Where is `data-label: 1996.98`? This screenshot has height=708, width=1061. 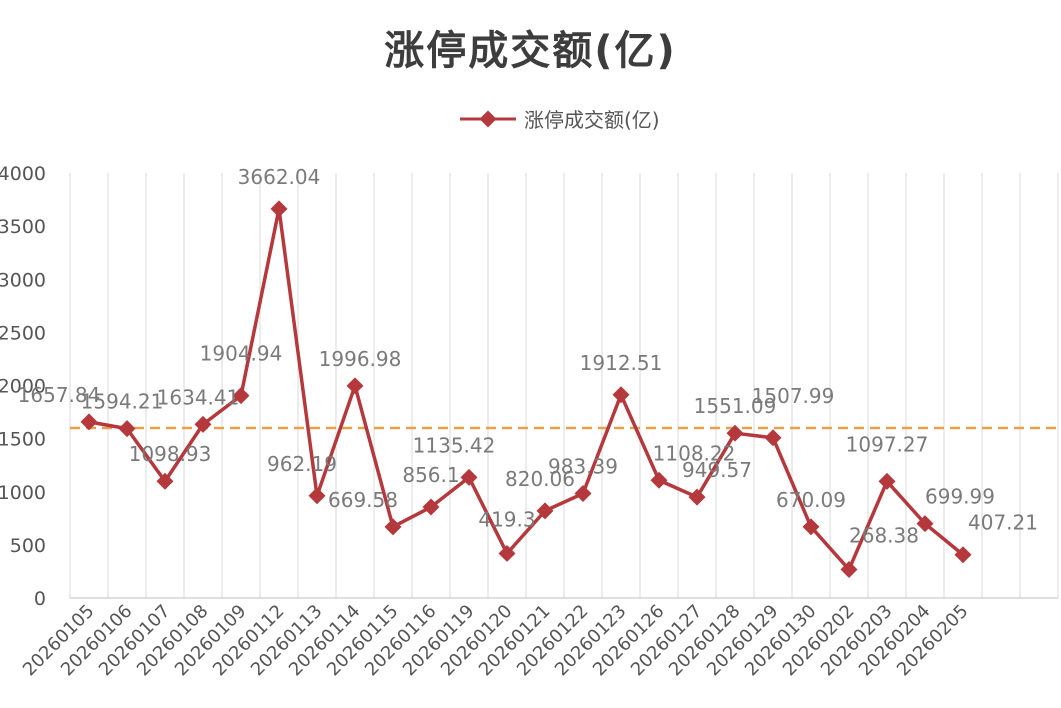
data-label: 1996.98 is located at coordinates (360, 359).